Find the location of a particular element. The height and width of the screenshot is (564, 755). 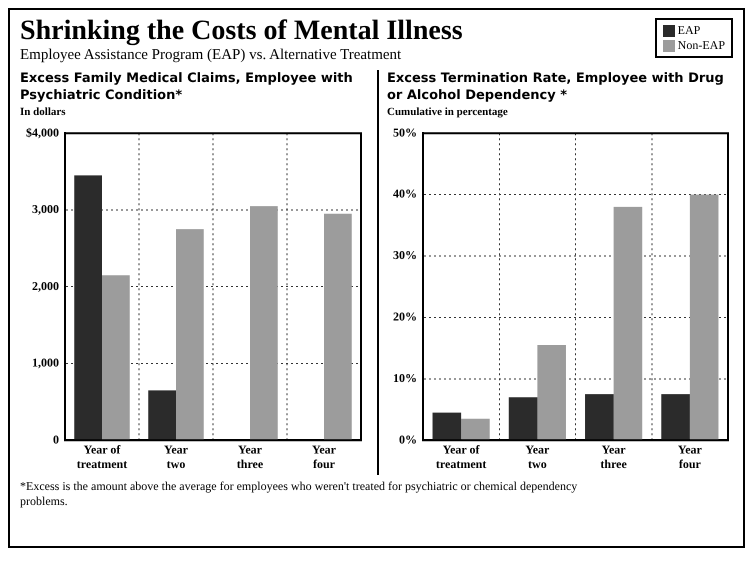

y-tick-label: 20% is located at coordinates (405, 316).